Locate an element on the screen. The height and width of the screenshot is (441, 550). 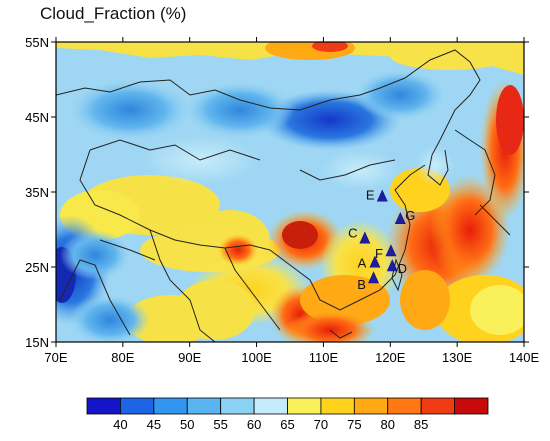
colorbar-label: 70 is located at coordinates (321, 424).